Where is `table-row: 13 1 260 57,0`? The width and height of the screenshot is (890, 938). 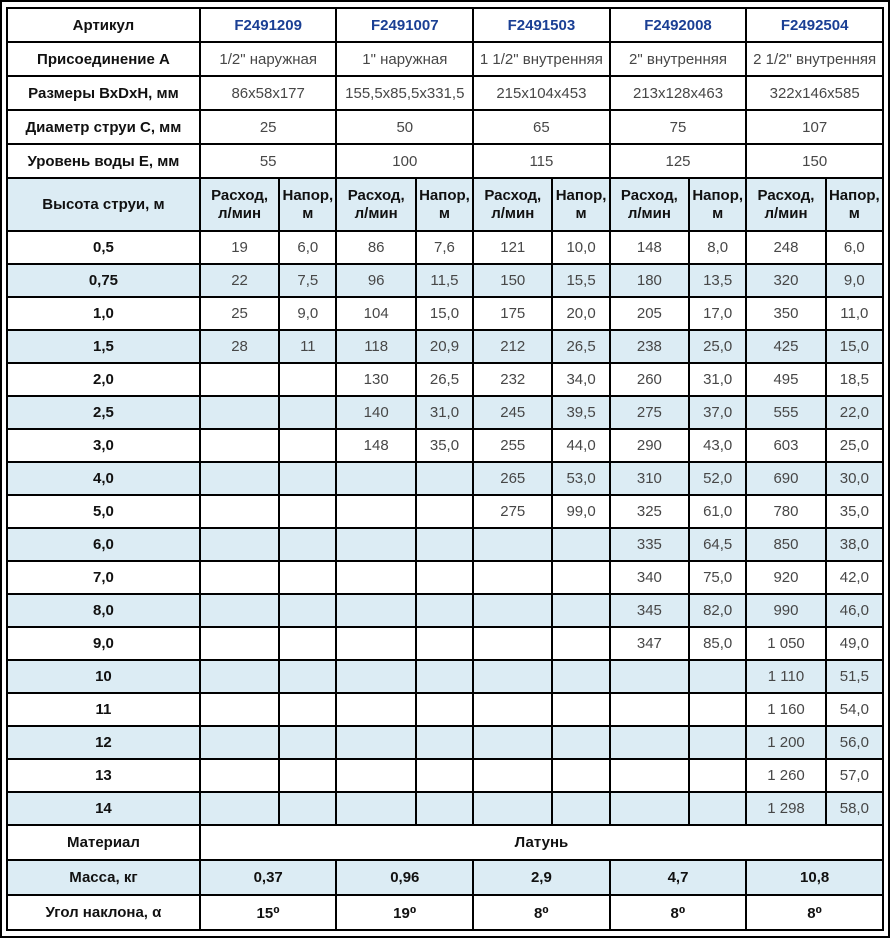 table-row: 13 1 260 57,0 is located at coordinates (445, 775).